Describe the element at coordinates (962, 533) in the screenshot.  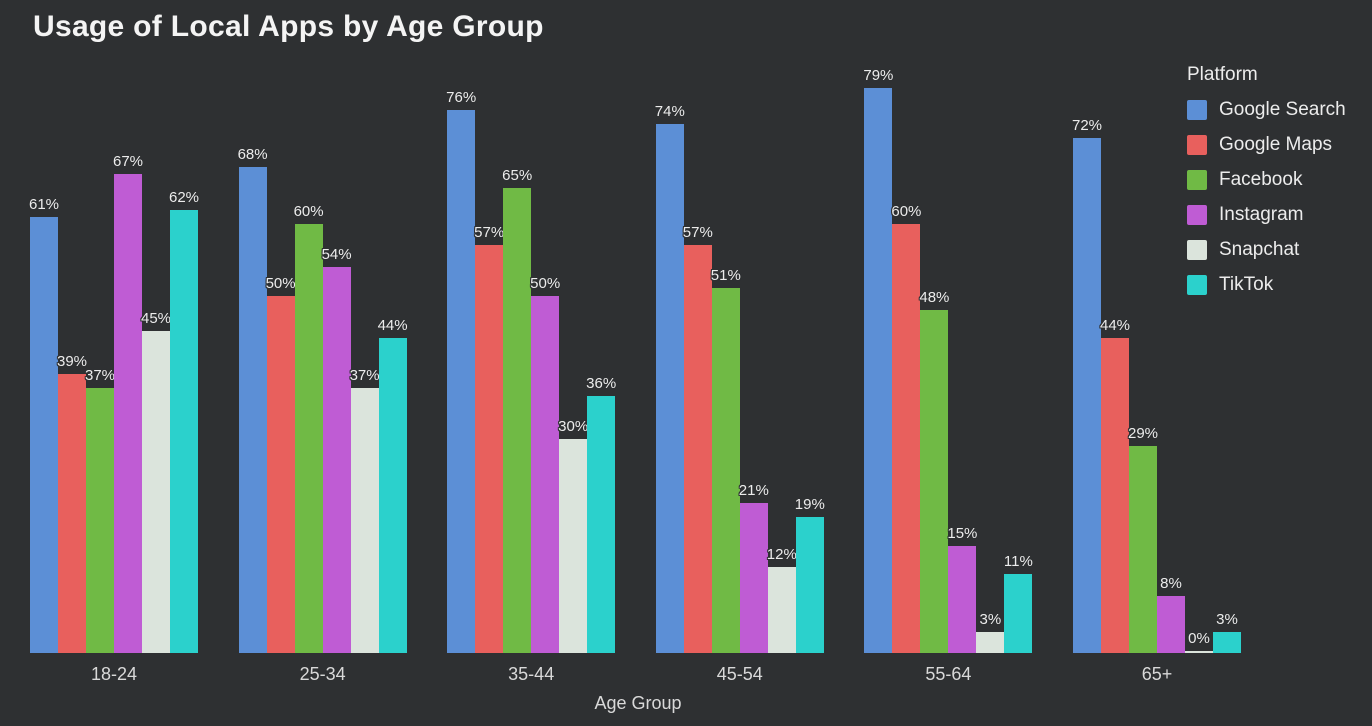
I see `bar-value-label: 15%` at that location.